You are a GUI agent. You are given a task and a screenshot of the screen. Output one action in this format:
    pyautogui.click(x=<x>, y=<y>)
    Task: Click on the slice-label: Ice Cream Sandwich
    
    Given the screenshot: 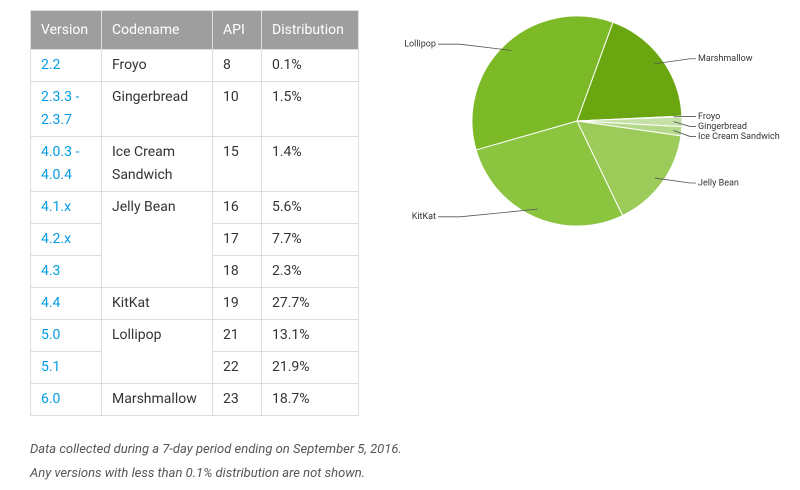 What is the action you would take?
    pyautogui.click(x=739, y=137)
    